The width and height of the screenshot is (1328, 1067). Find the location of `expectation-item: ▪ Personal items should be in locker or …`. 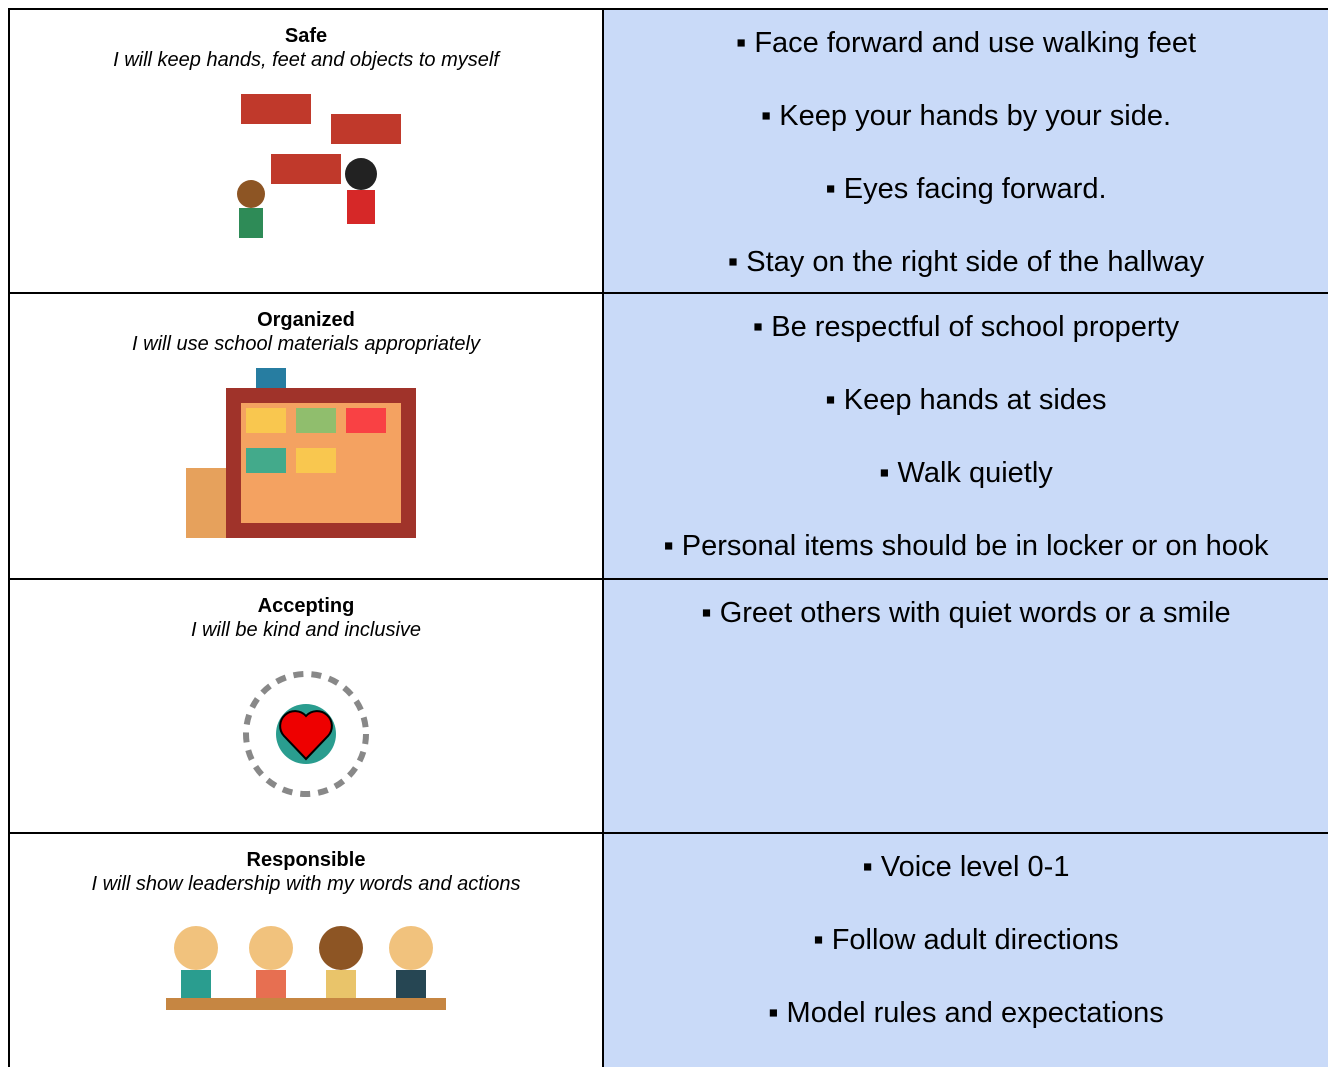

expectation-item: ▪ Personal items should be in locker or … is located at coordinates (966, 546).